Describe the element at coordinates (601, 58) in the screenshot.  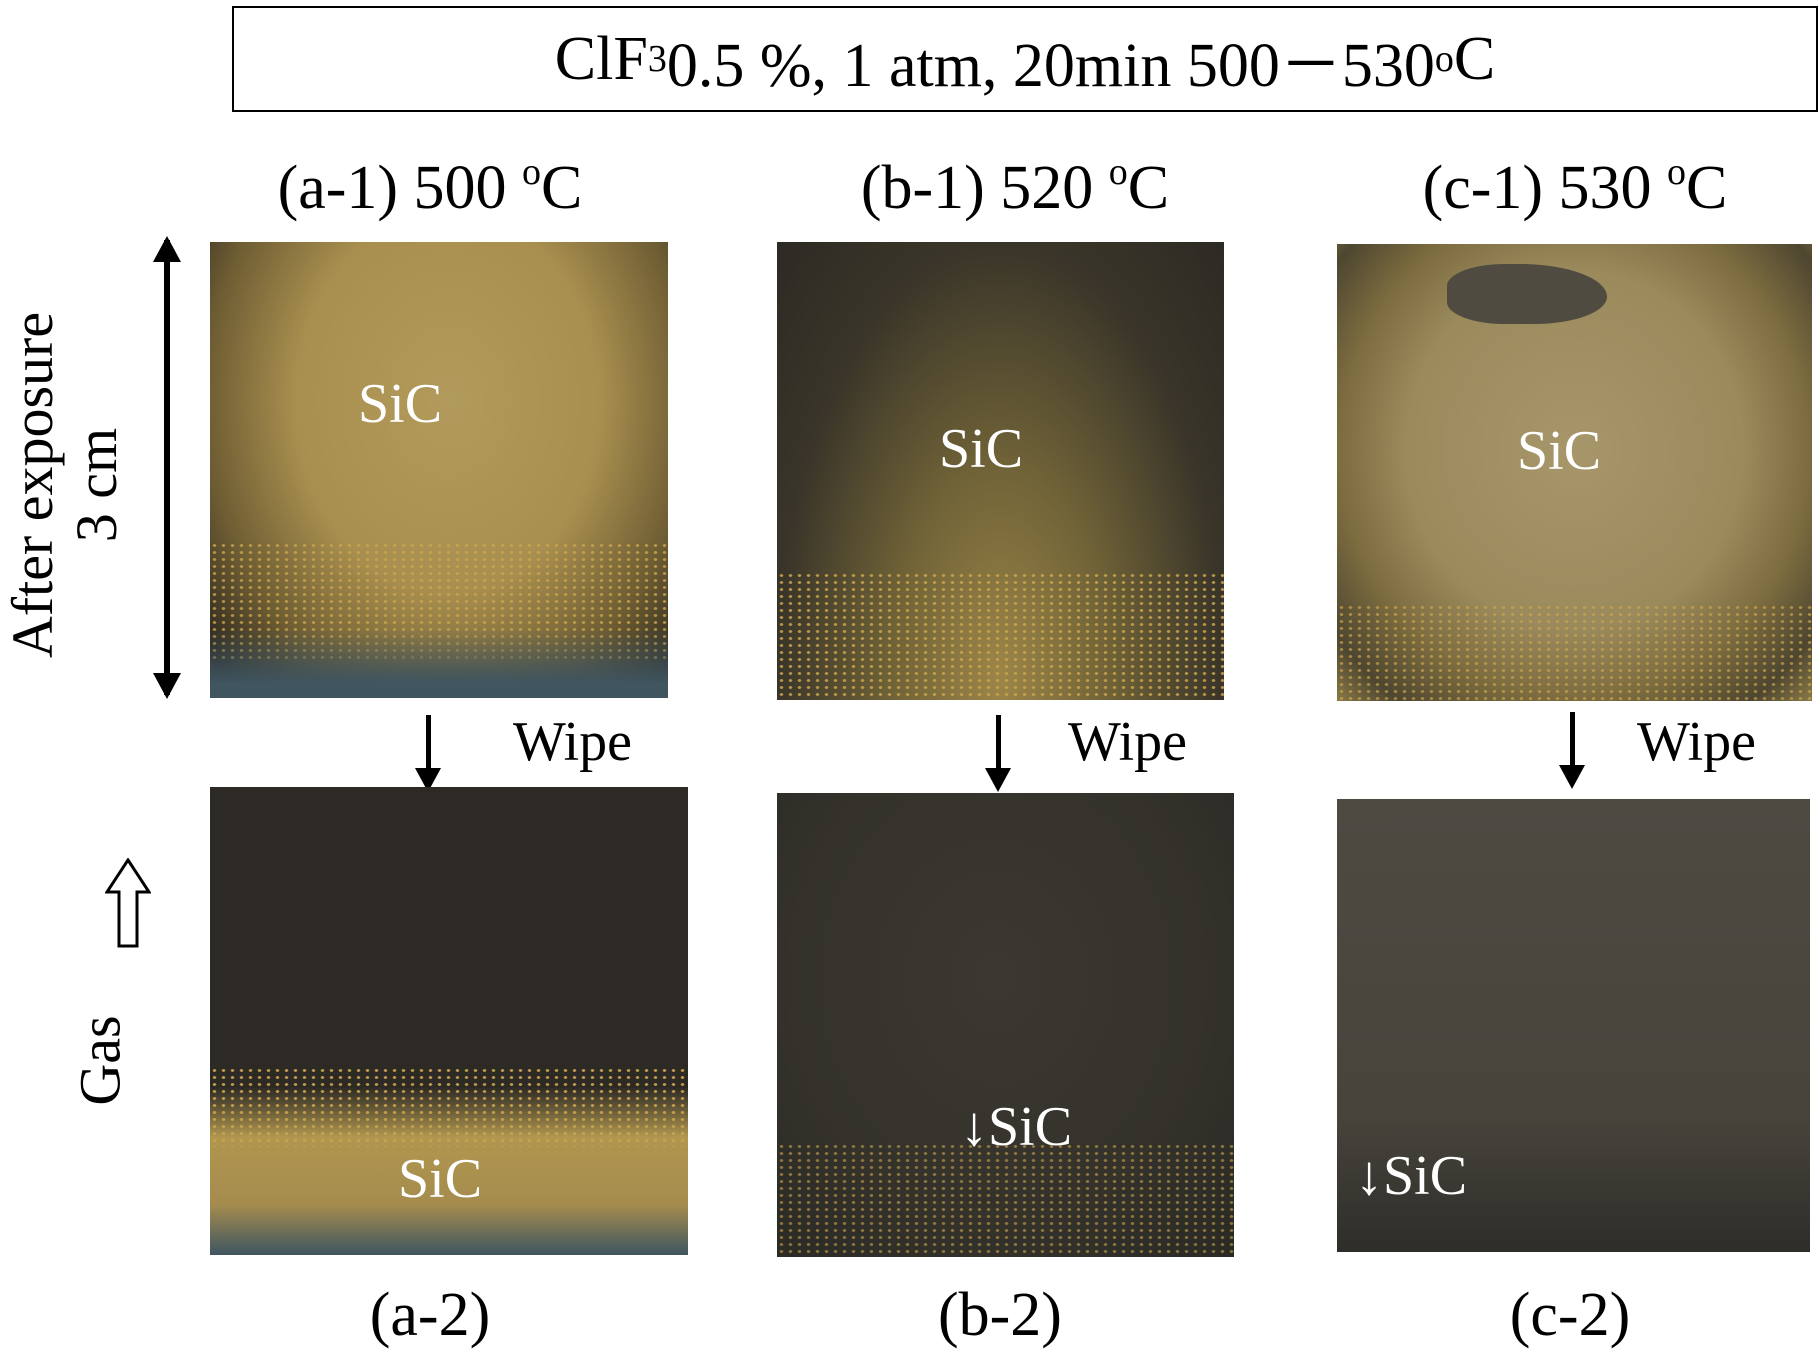
I see `title-prefix: ClF` at that location.